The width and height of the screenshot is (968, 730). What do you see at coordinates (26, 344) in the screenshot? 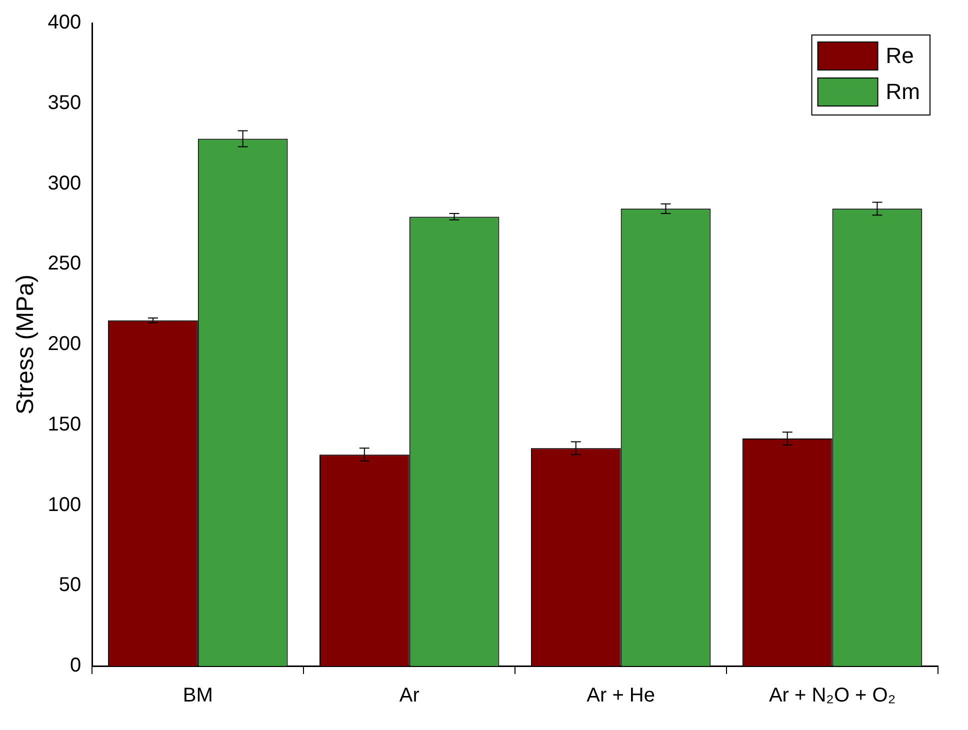
I see `y-axis-title: Stress (MPa)` at bounding box center [26, 344].